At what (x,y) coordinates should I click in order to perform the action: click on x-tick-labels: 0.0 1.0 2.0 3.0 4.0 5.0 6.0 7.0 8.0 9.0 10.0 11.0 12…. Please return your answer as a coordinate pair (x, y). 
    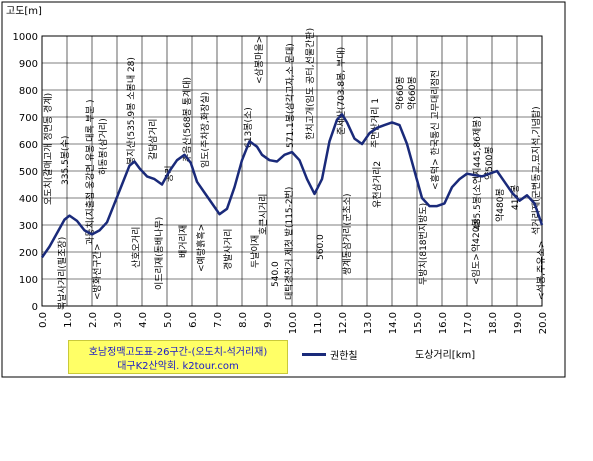
    Looking at the image, I should click on (293, 323).